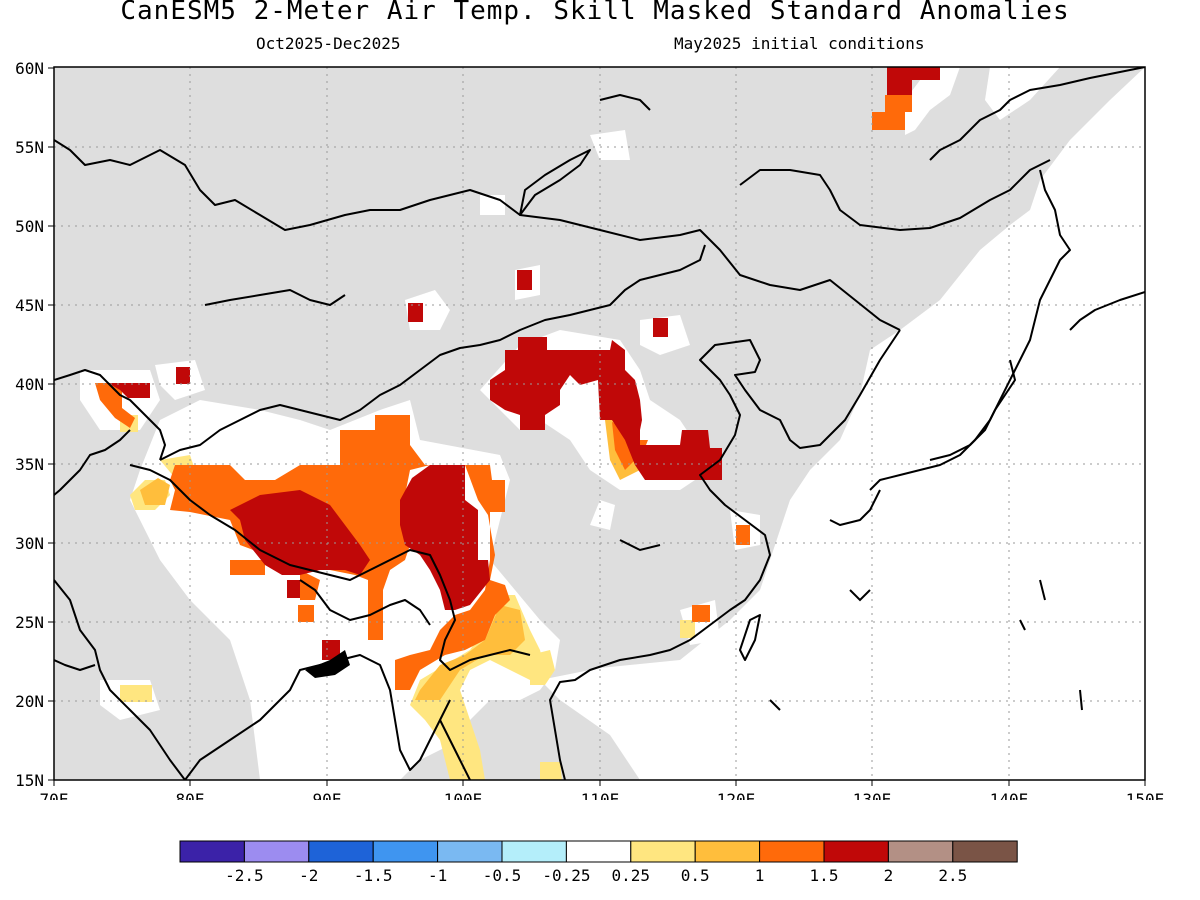  Describe the element at coordinates (327, 664) in the screenshot. I see `land-patches` at that location.